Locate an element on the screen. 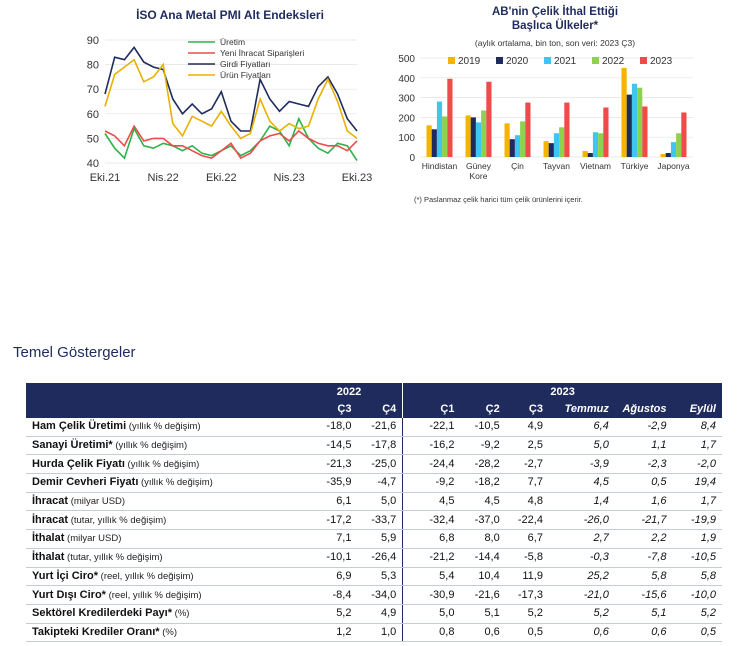 Image resolution: width=745 pixels, height=646 pixels. indicator-label: Sanayi Üretimi* (yıllık % değişim) is located at coordinates (161, 446).